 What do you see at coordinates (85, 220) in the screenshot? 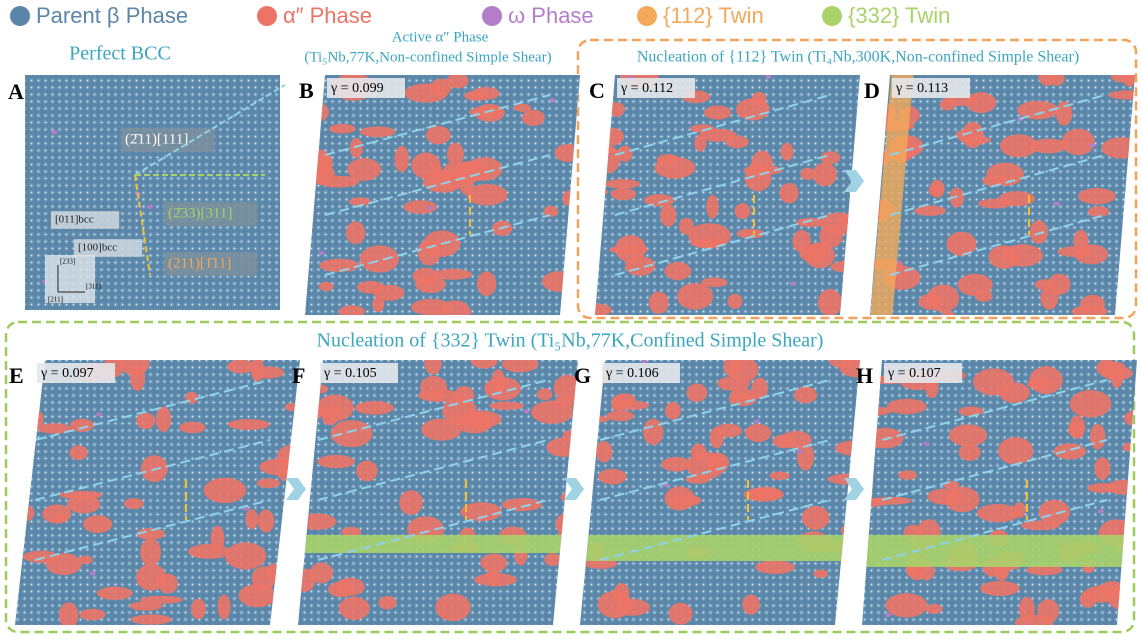
I see `annotation-box` at bounding box center [85, 220].